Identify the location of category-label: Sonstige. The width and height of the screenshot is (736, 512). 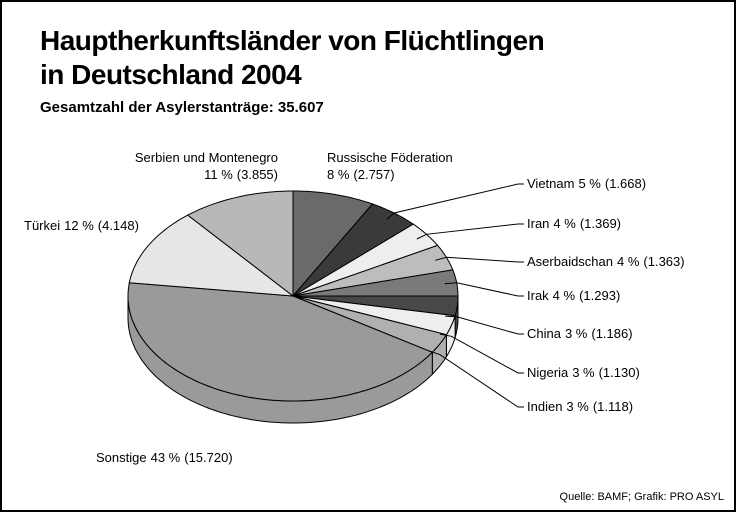
(121, 457).